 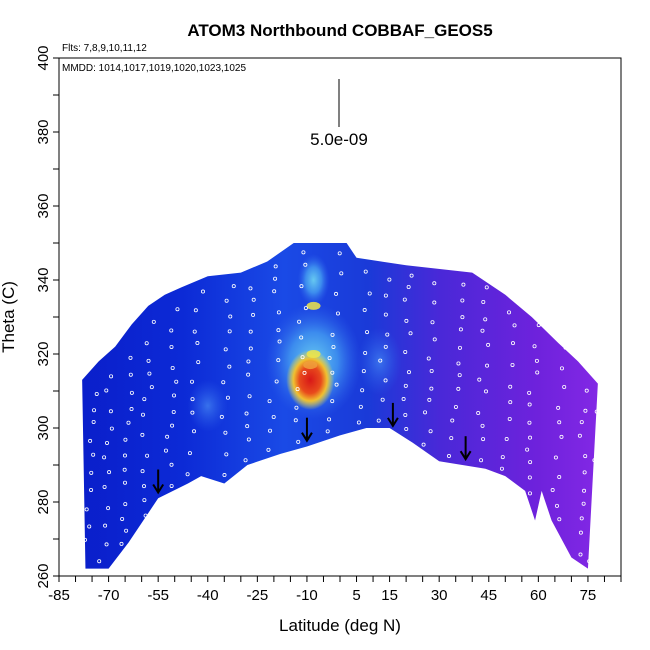 What do you see at coordinates (488, 595) in the screenshot?
I see `x-tick-label: 45` at bounding box center [488, 595].